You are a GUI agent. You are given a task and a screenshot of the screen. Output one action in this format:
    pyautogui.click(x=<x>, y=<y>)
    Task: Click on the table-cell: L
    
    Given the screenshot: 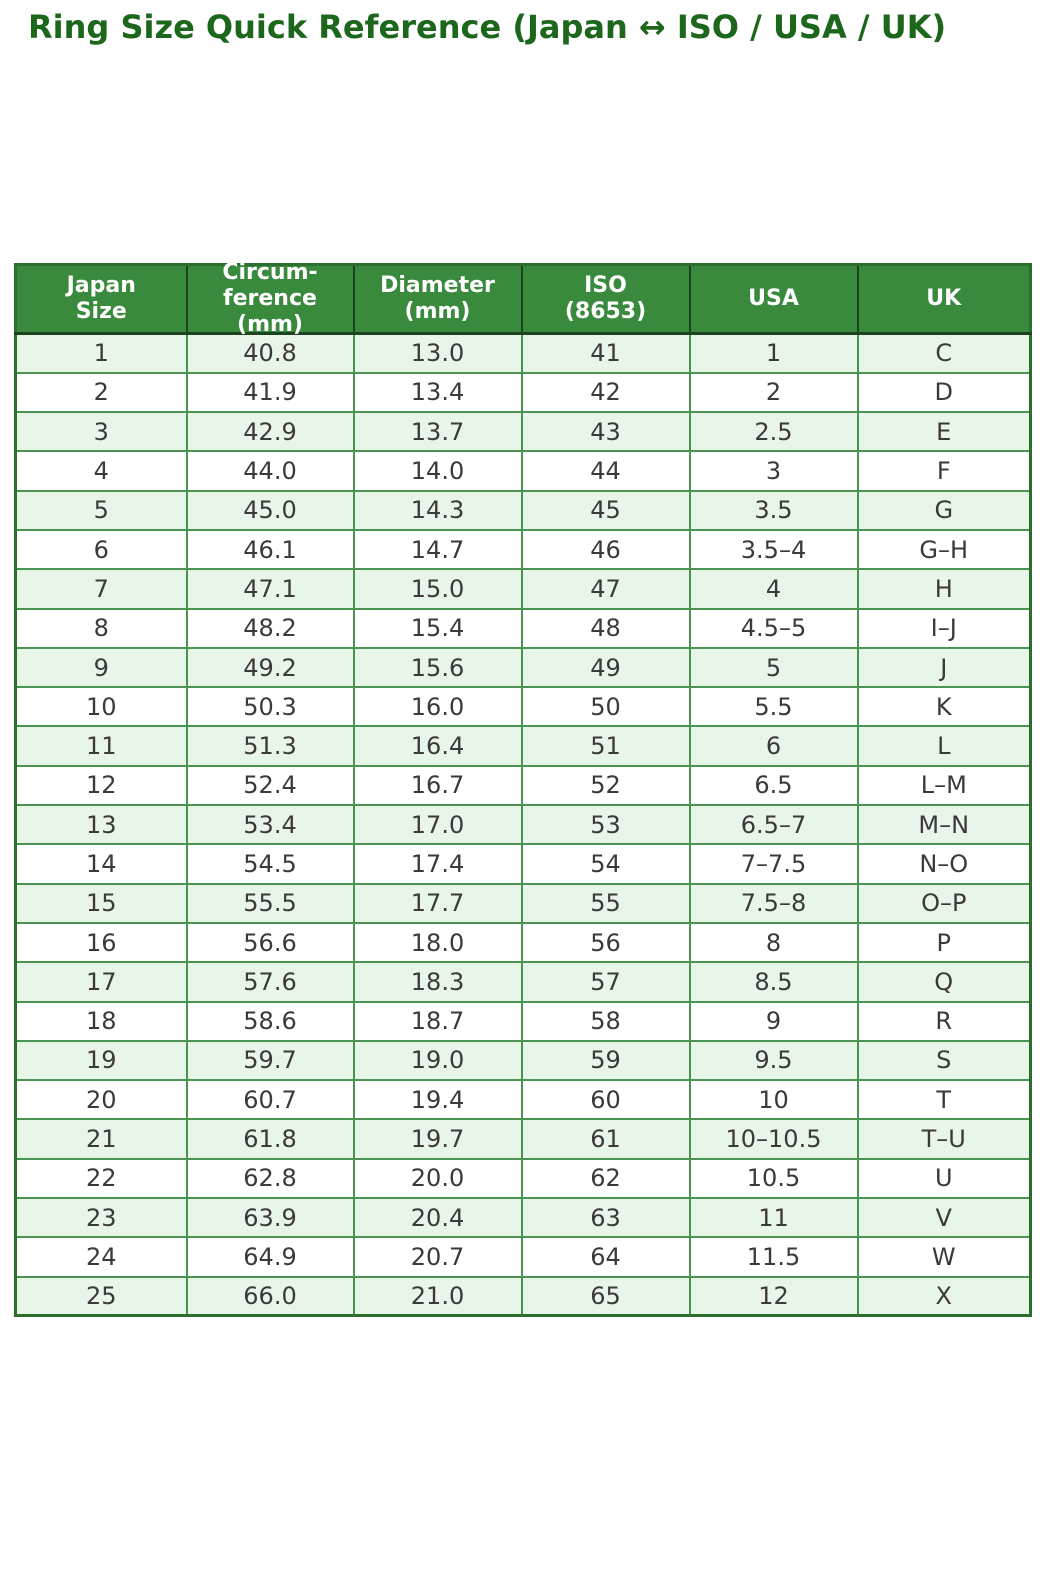 What is the action you would take?
    pyautogui.click(x=944, y=746)
    